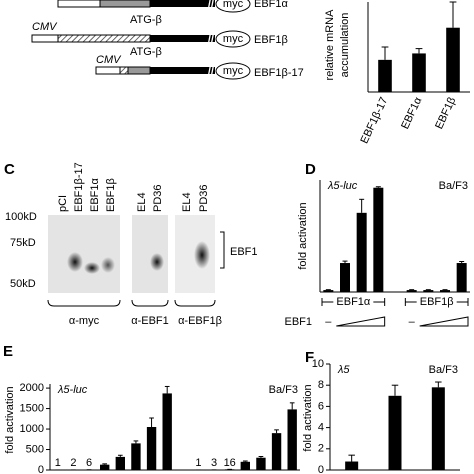  Describe the element at coordinates (84, 321) in the screenshot. I see `antibody: α-myc` at that location.